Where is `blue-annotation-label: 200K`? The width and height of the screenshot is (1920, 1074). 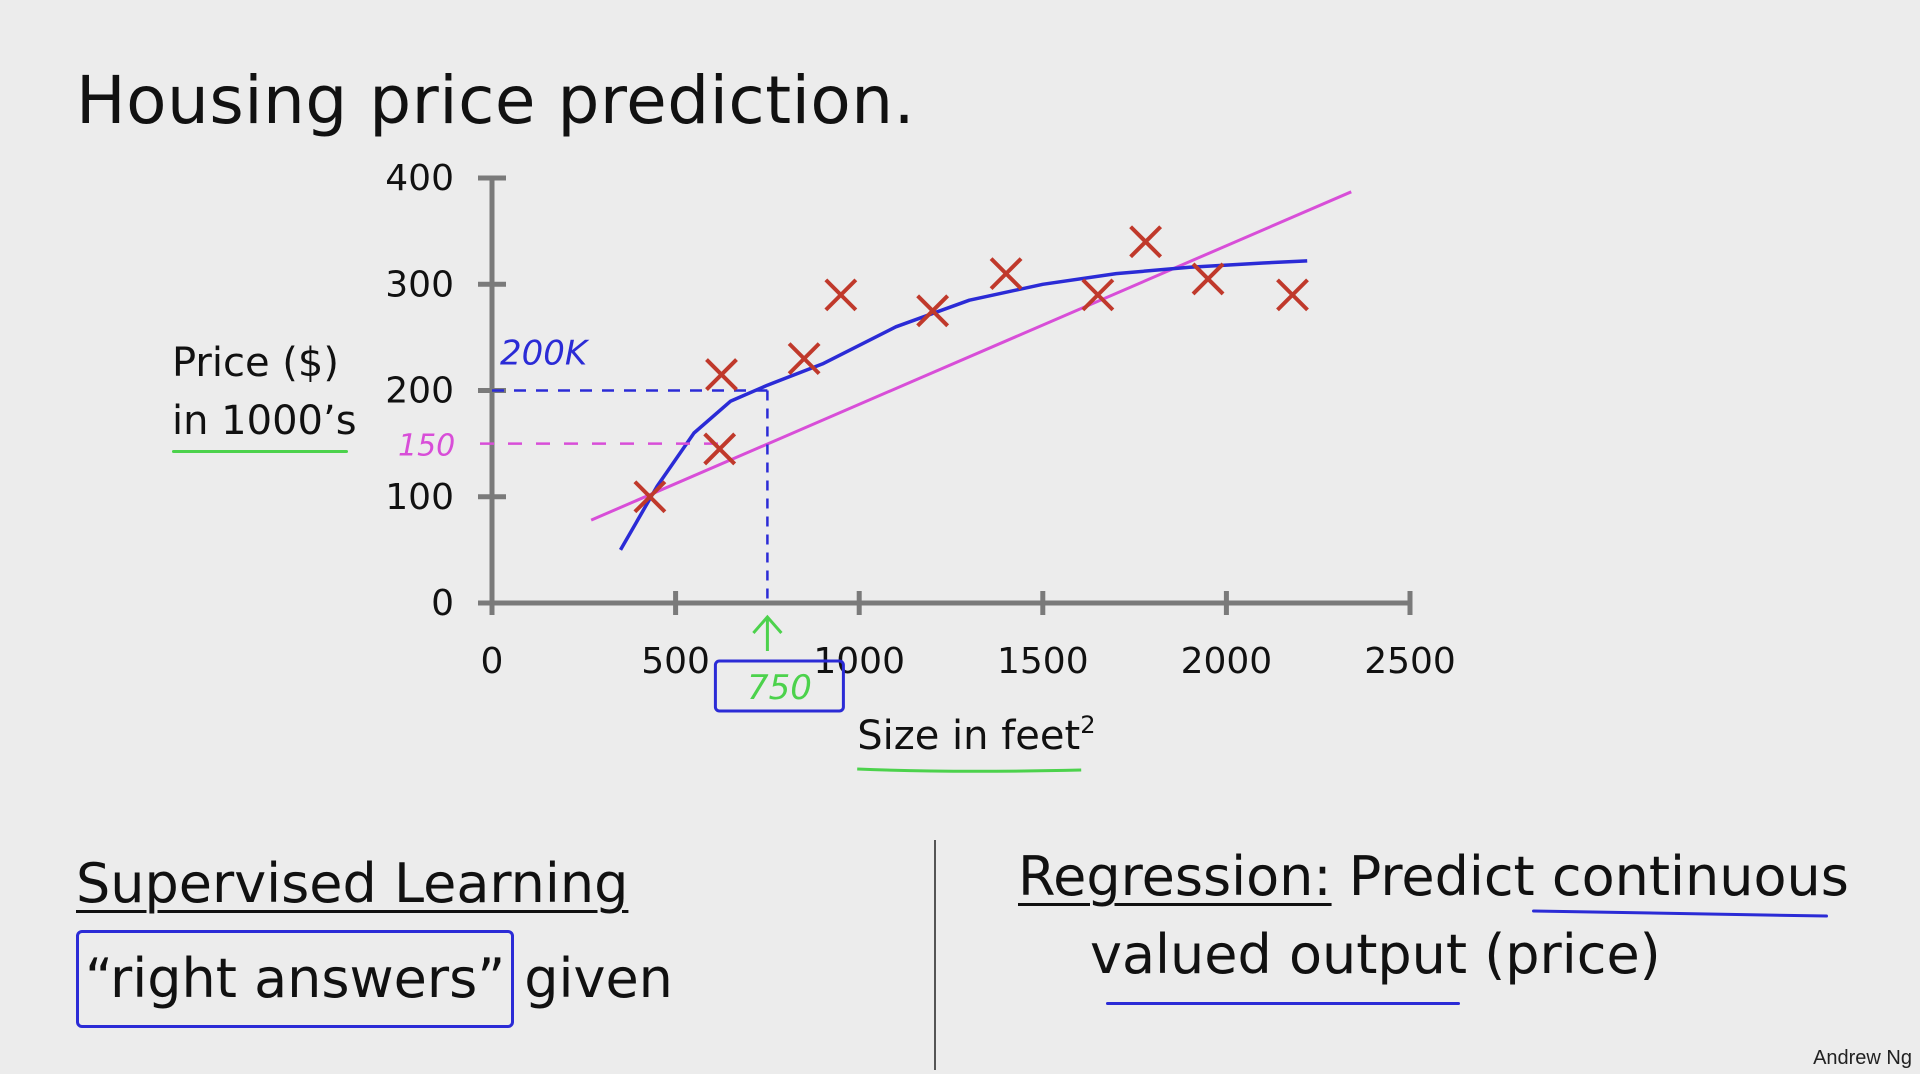
blue-annotation-label: 200K is located at coordinates (545, 354).